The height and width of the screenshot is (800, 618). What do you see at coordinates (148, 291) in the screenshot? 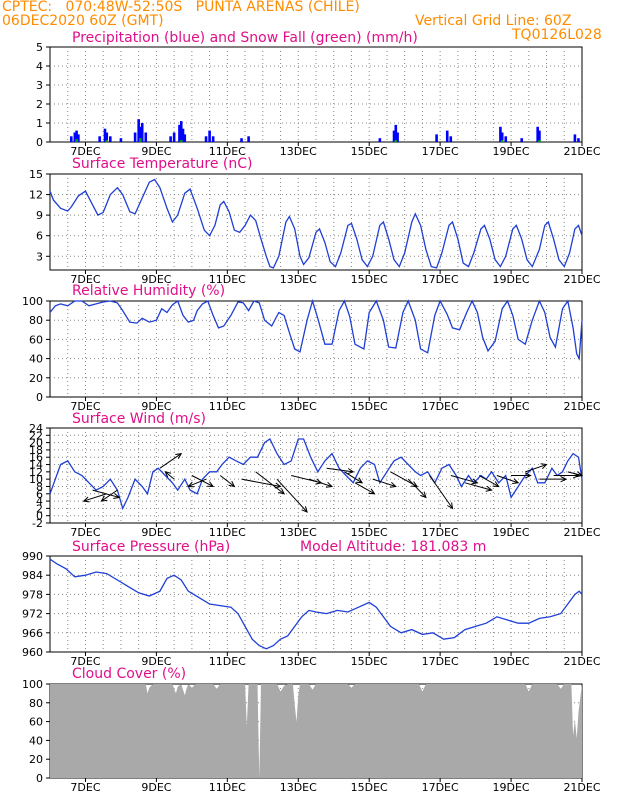
I see `panel-title: Relative Humidity (%)` at bounding box center [148, 291].